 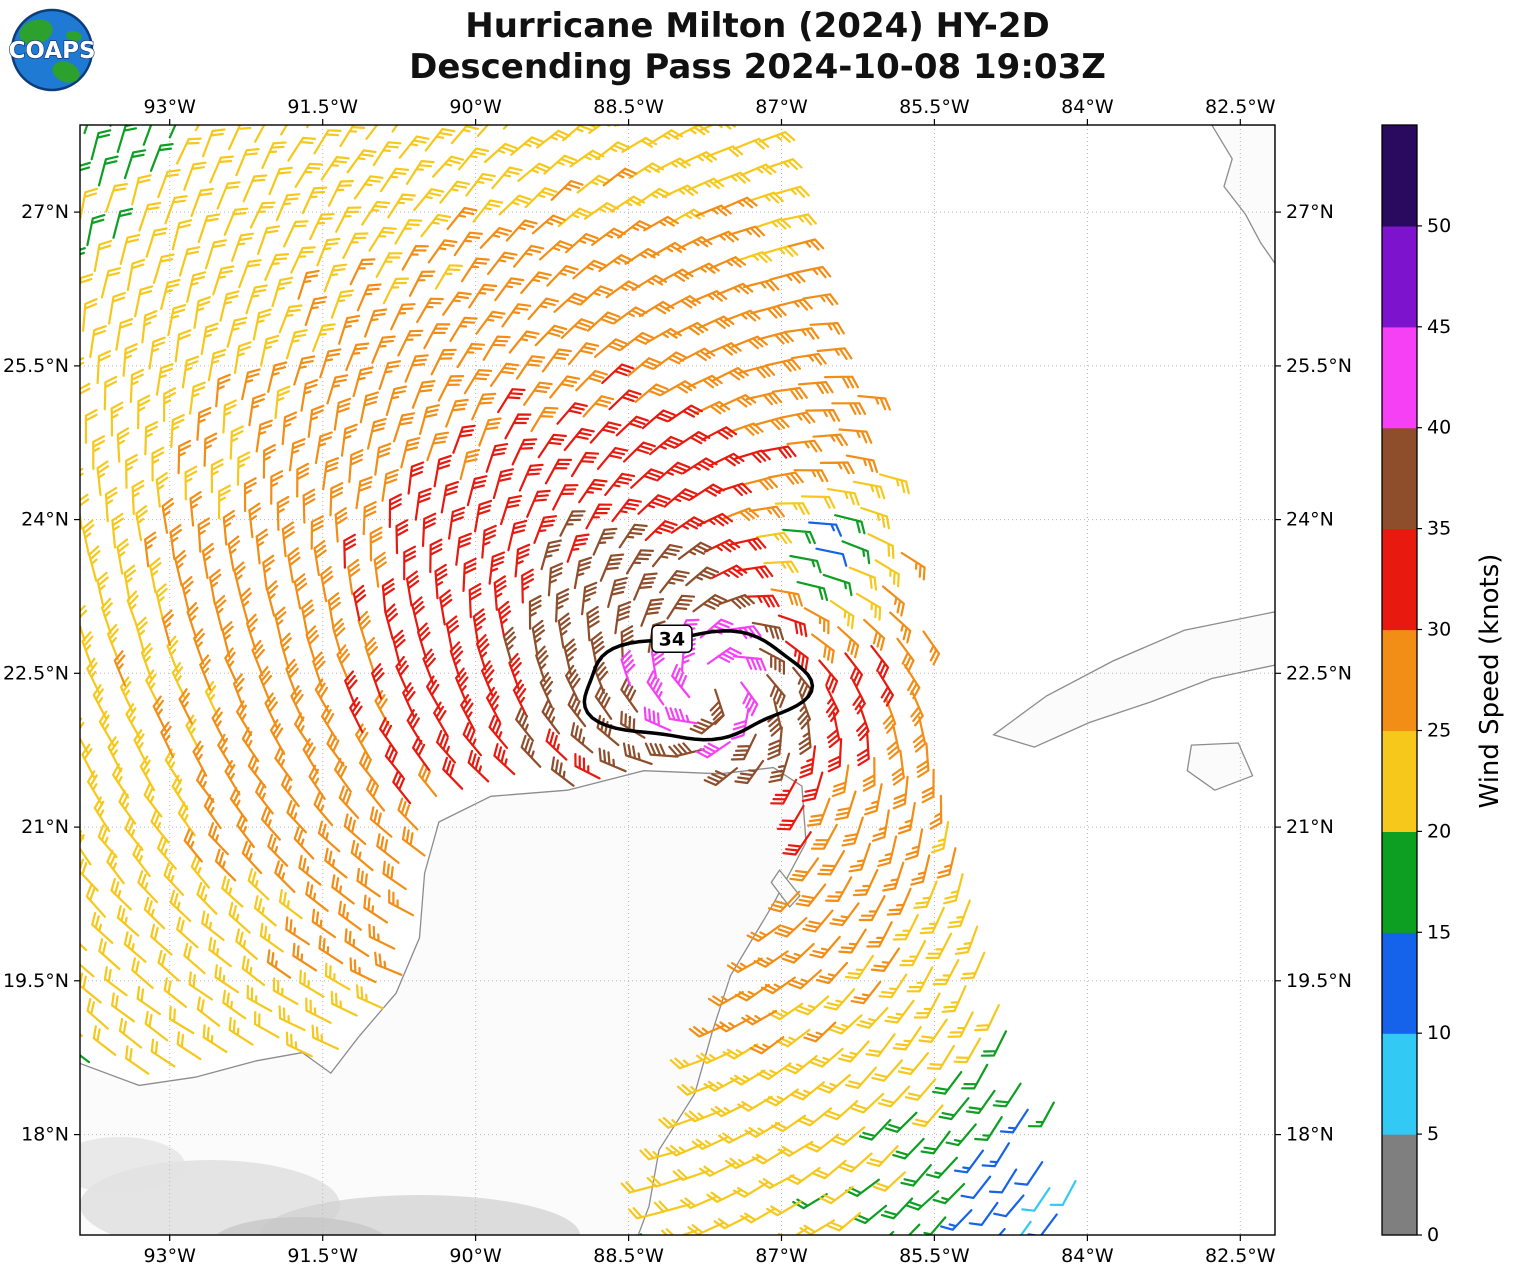 I want to click on coaps-logo-globe: COAPS, so click(x=52, y=50).